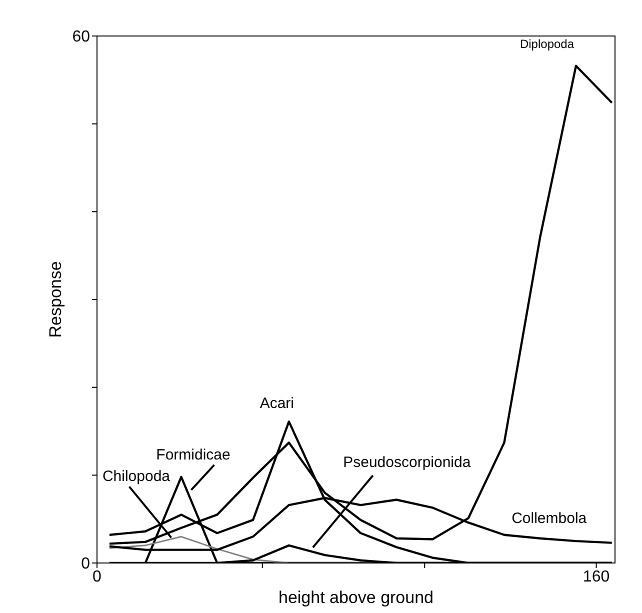 The height and width of the screenshot is (613, 642). I want to click on series-label: Formidicae, so click(193, 455).